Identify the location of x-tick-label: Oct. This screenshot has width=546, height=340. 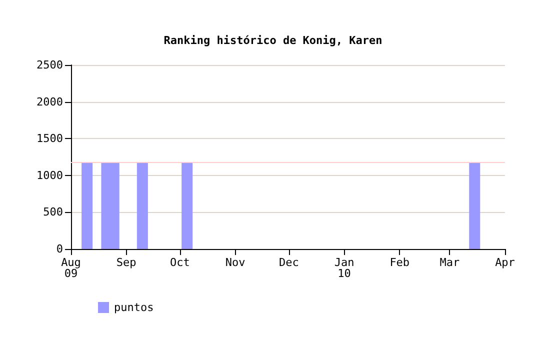
(180, 262).